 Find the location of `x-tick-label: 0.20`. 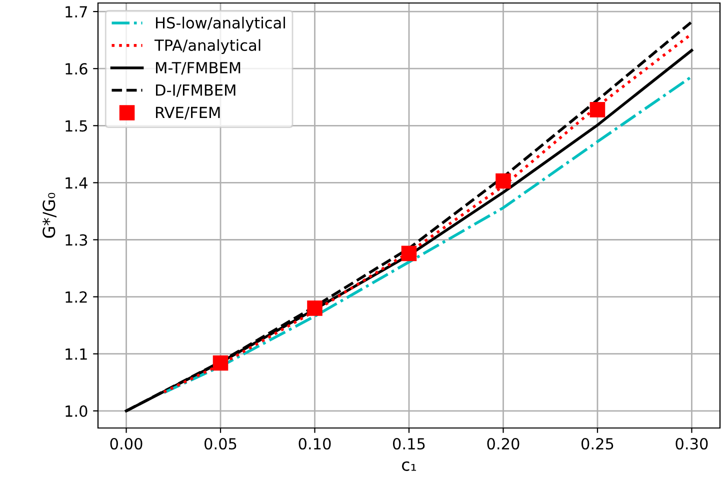

x-tick-label: 0.20 is located at coordinates (503, 444).